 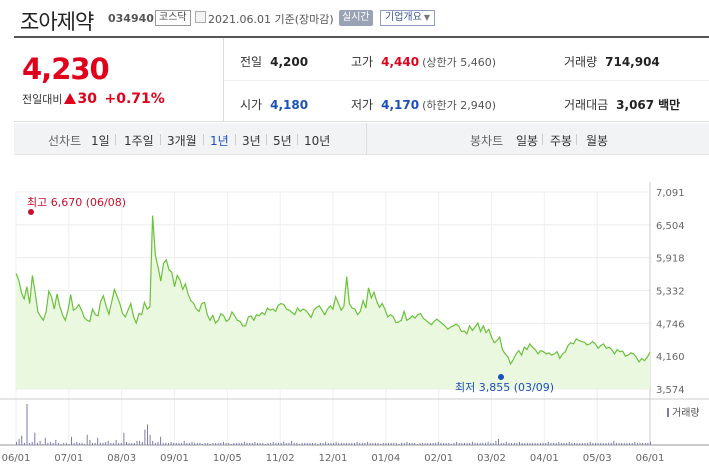 What do you see at coordinates (426, 17) in the screenshot?
I see `chevron-down-icon: ▼` at bounding box center [426, 17].